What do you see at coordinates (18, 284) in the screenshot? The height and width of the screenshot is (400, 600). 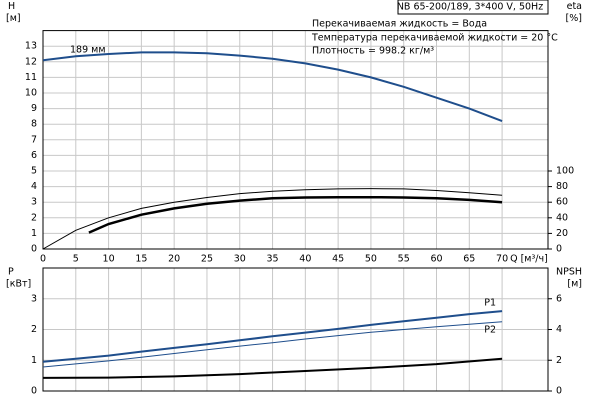 I see `y-axis-unit: [кВт]` at bounding box center [18, 284].